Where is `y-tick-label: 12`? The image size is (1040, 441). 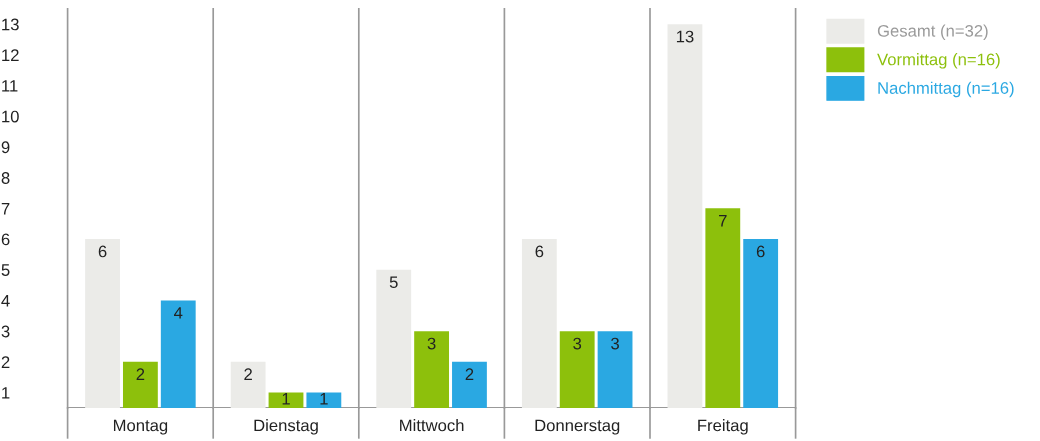 y-tick-label: 12 is located at coordinates (10, 55).